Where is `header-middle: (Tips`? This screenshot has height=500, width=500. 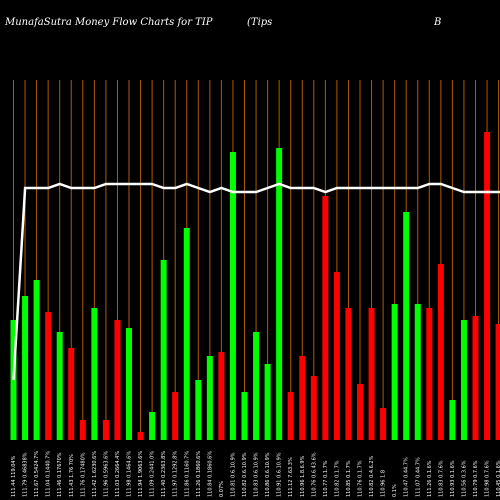
header-middle: (Tips is located at coordinates (259, 22).